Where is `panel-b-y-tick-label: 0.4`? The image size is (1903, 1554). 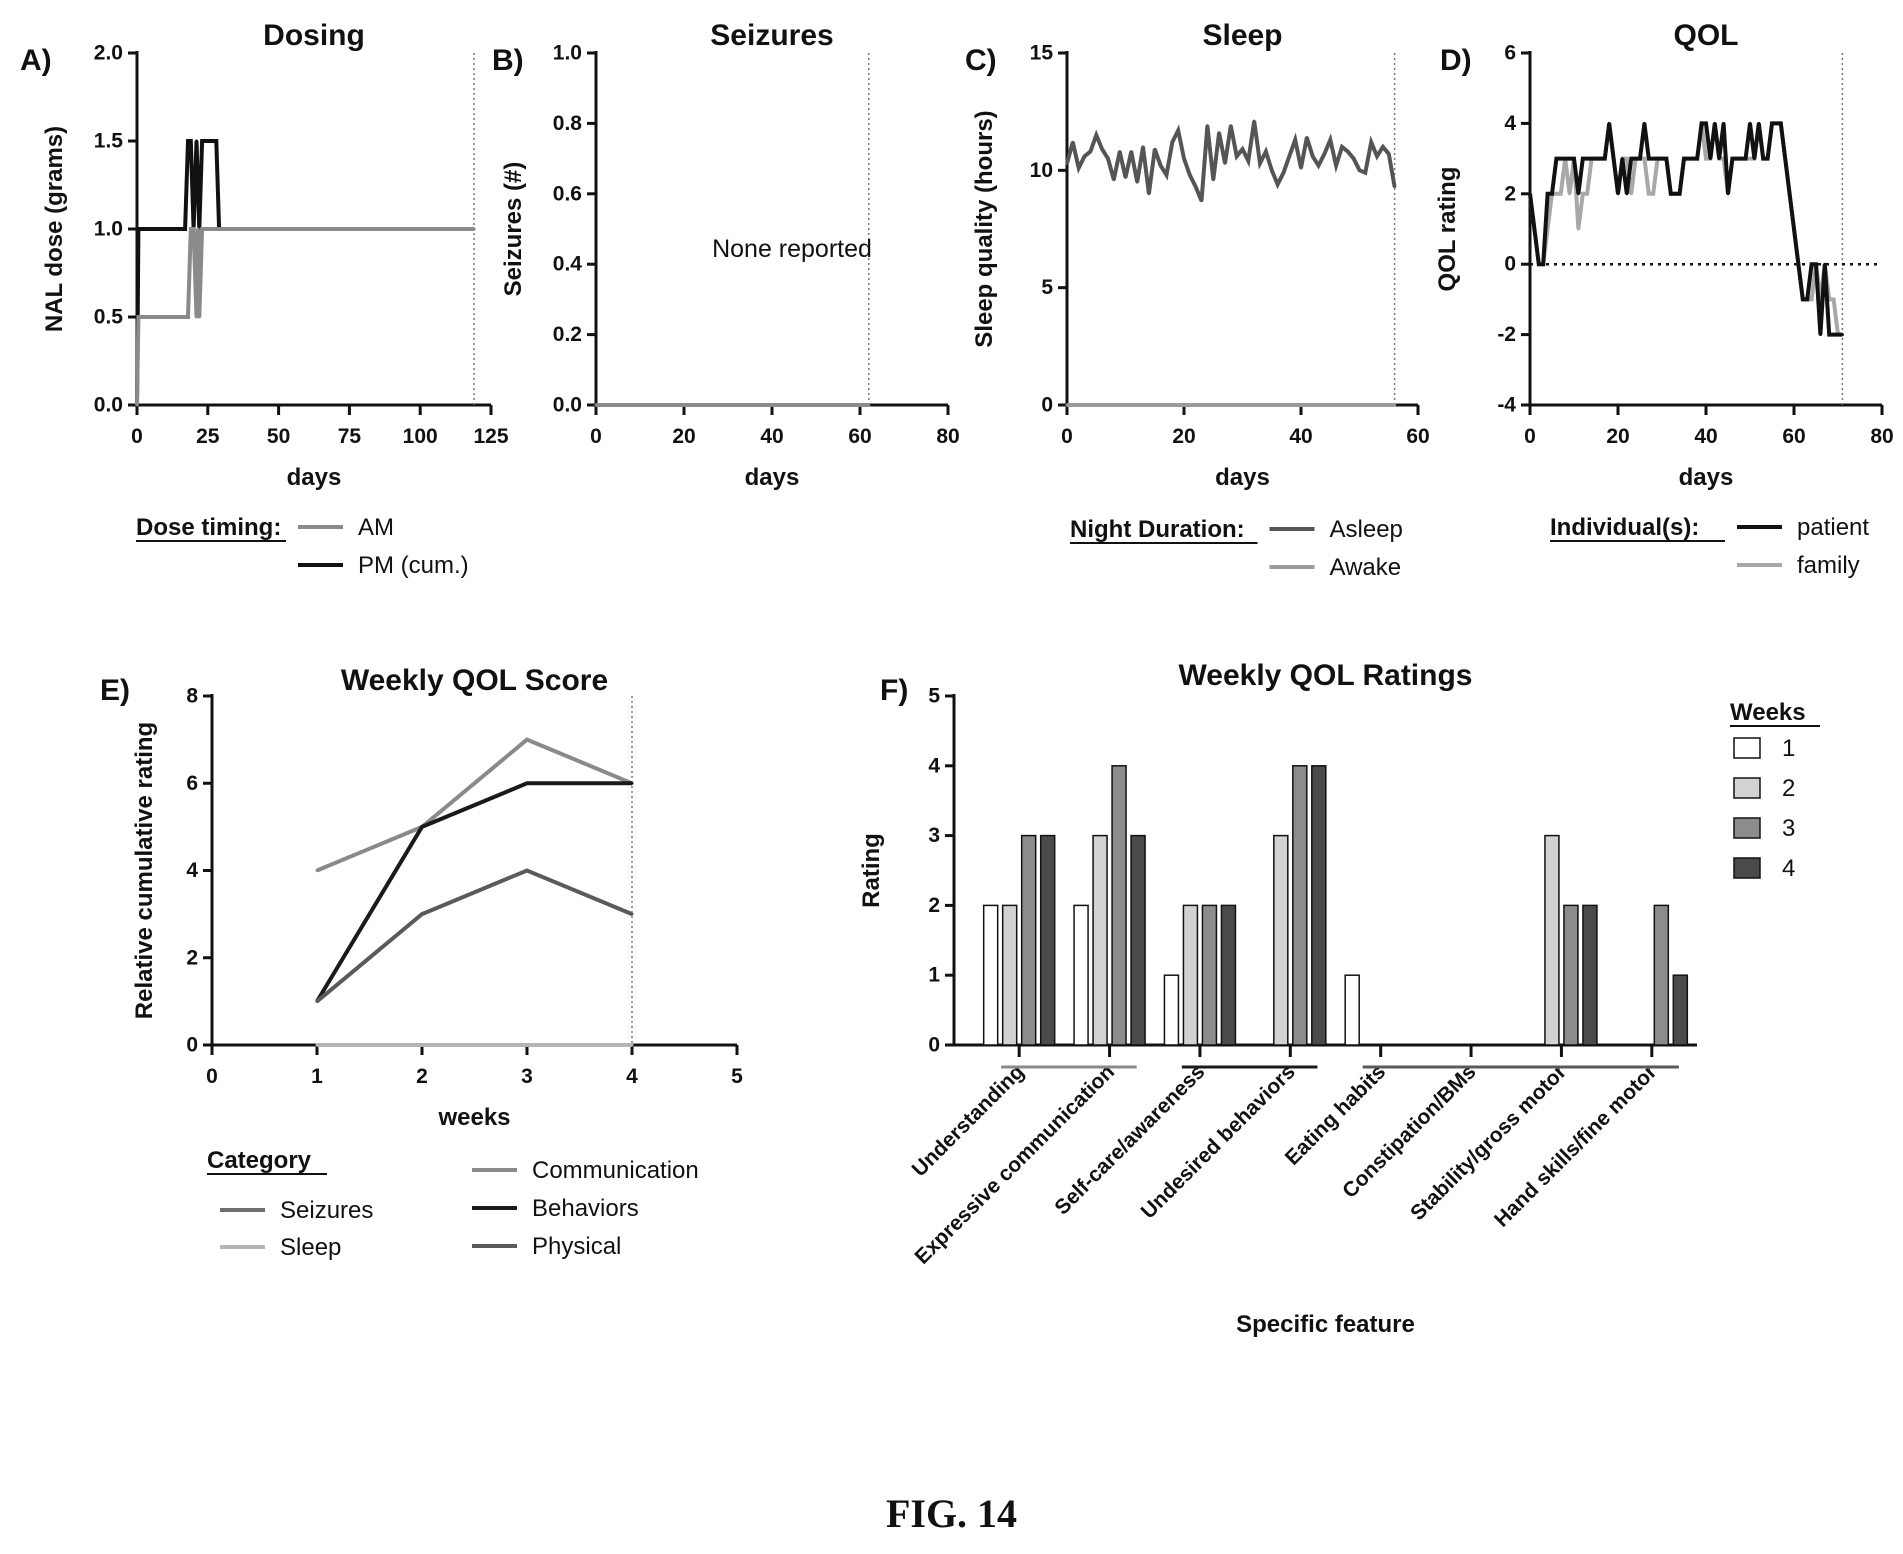 panel-b-y-tick-label: 0.4 is located at coordinates (568, 264).